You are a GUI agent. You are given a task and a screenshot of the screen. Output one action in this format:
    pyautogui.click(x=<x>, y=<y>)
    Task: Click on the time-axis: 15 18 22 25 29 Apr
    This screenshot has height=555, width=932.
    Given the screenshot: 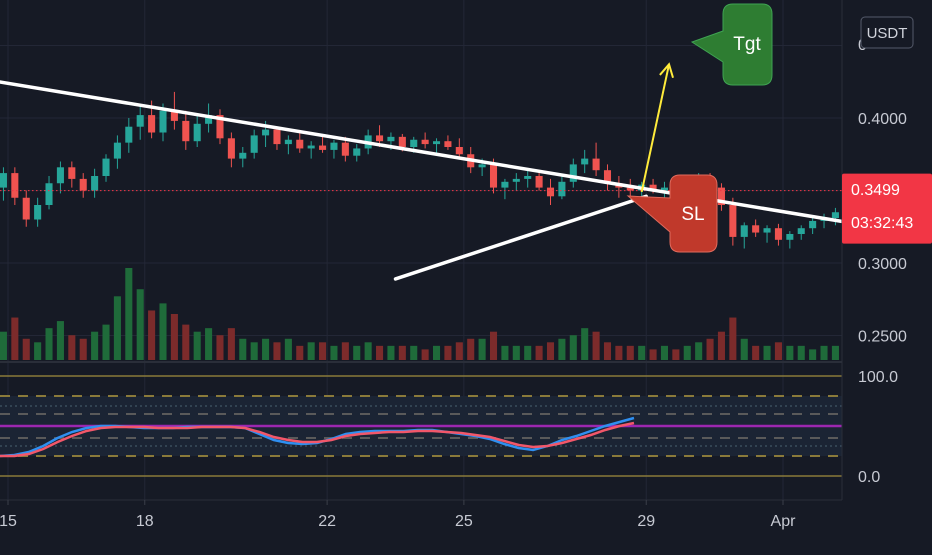 What is the action you would take?
    pyautogui.click(x=398, y=515)
    